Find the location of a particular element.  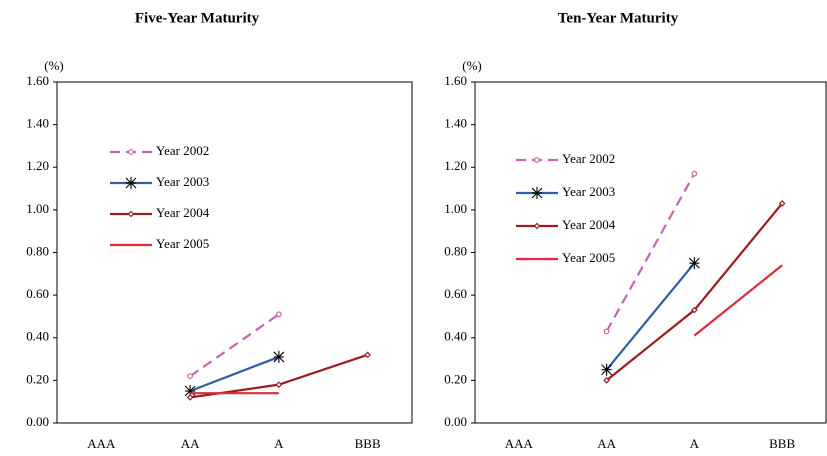

chart-title: Ten-Year Maturity is located at coordinates (618, 18).